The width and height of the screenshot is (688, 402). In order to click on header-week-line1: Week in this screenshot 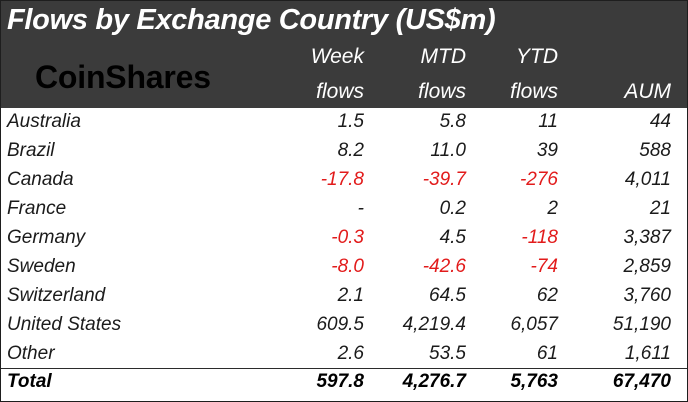, I will do `click(337, 56)`.